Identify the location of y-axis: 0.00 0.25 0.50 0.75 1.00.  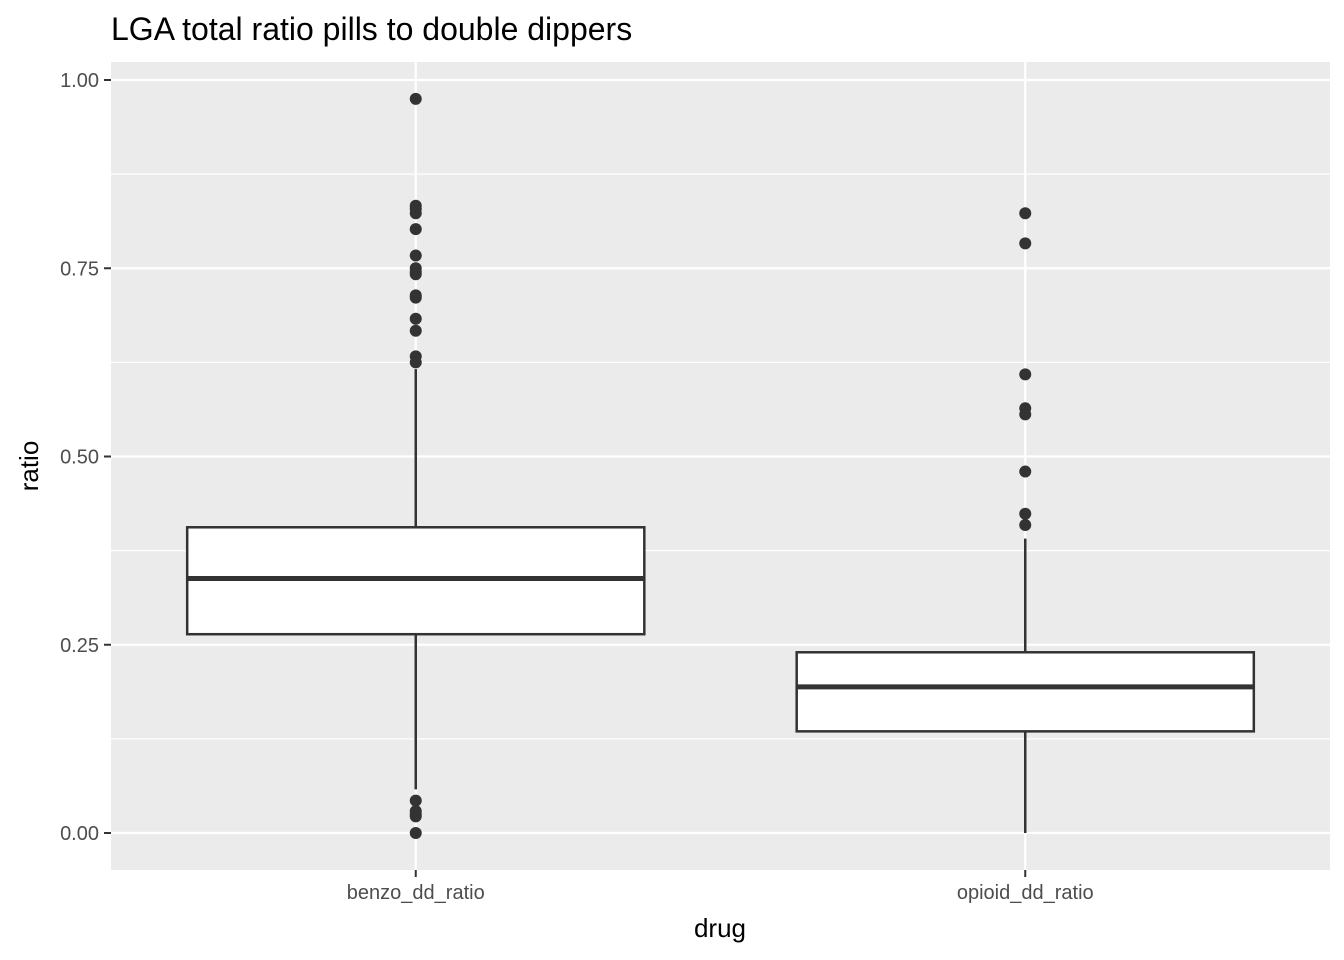
(85, 457).